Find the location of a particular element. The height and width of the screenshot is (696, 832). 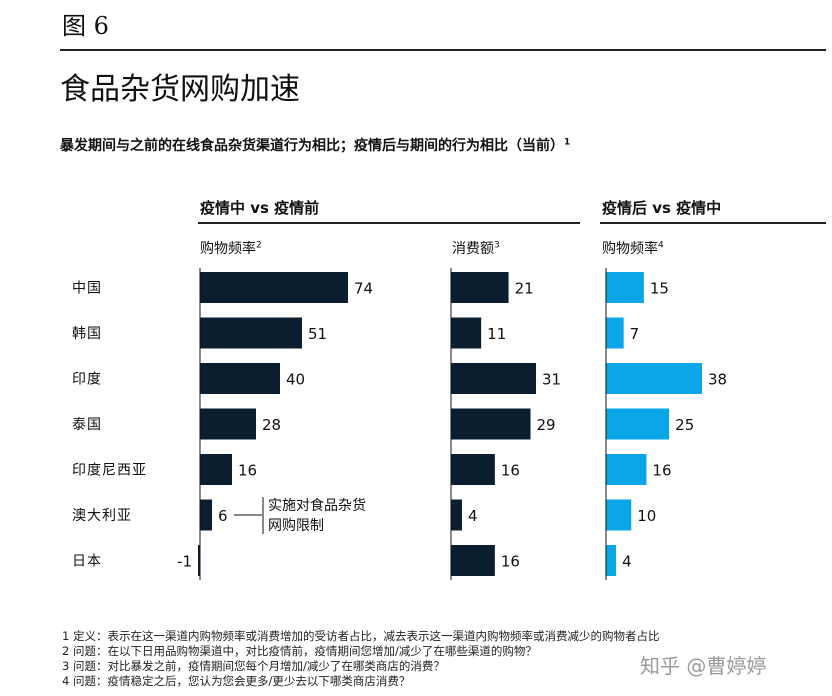

metric-footnote-mark: 4 is located at coordinates (661, 245).